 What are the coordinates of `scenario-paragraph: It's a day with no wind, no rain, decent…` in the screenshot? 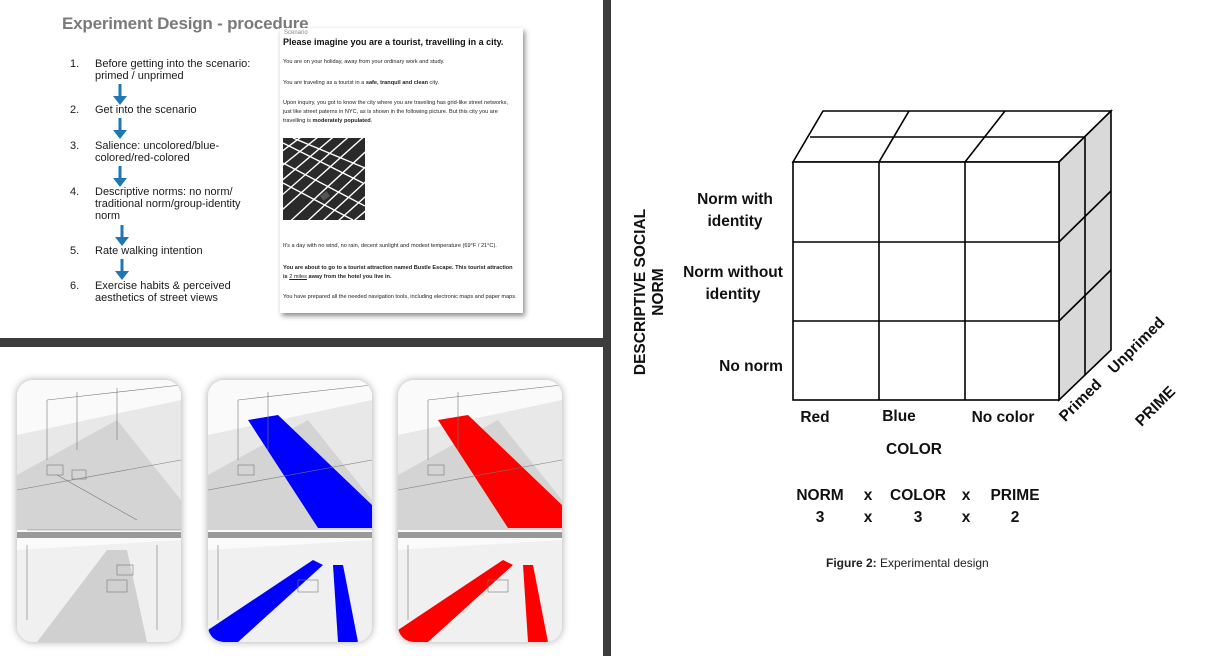 It's located at (390, 246).